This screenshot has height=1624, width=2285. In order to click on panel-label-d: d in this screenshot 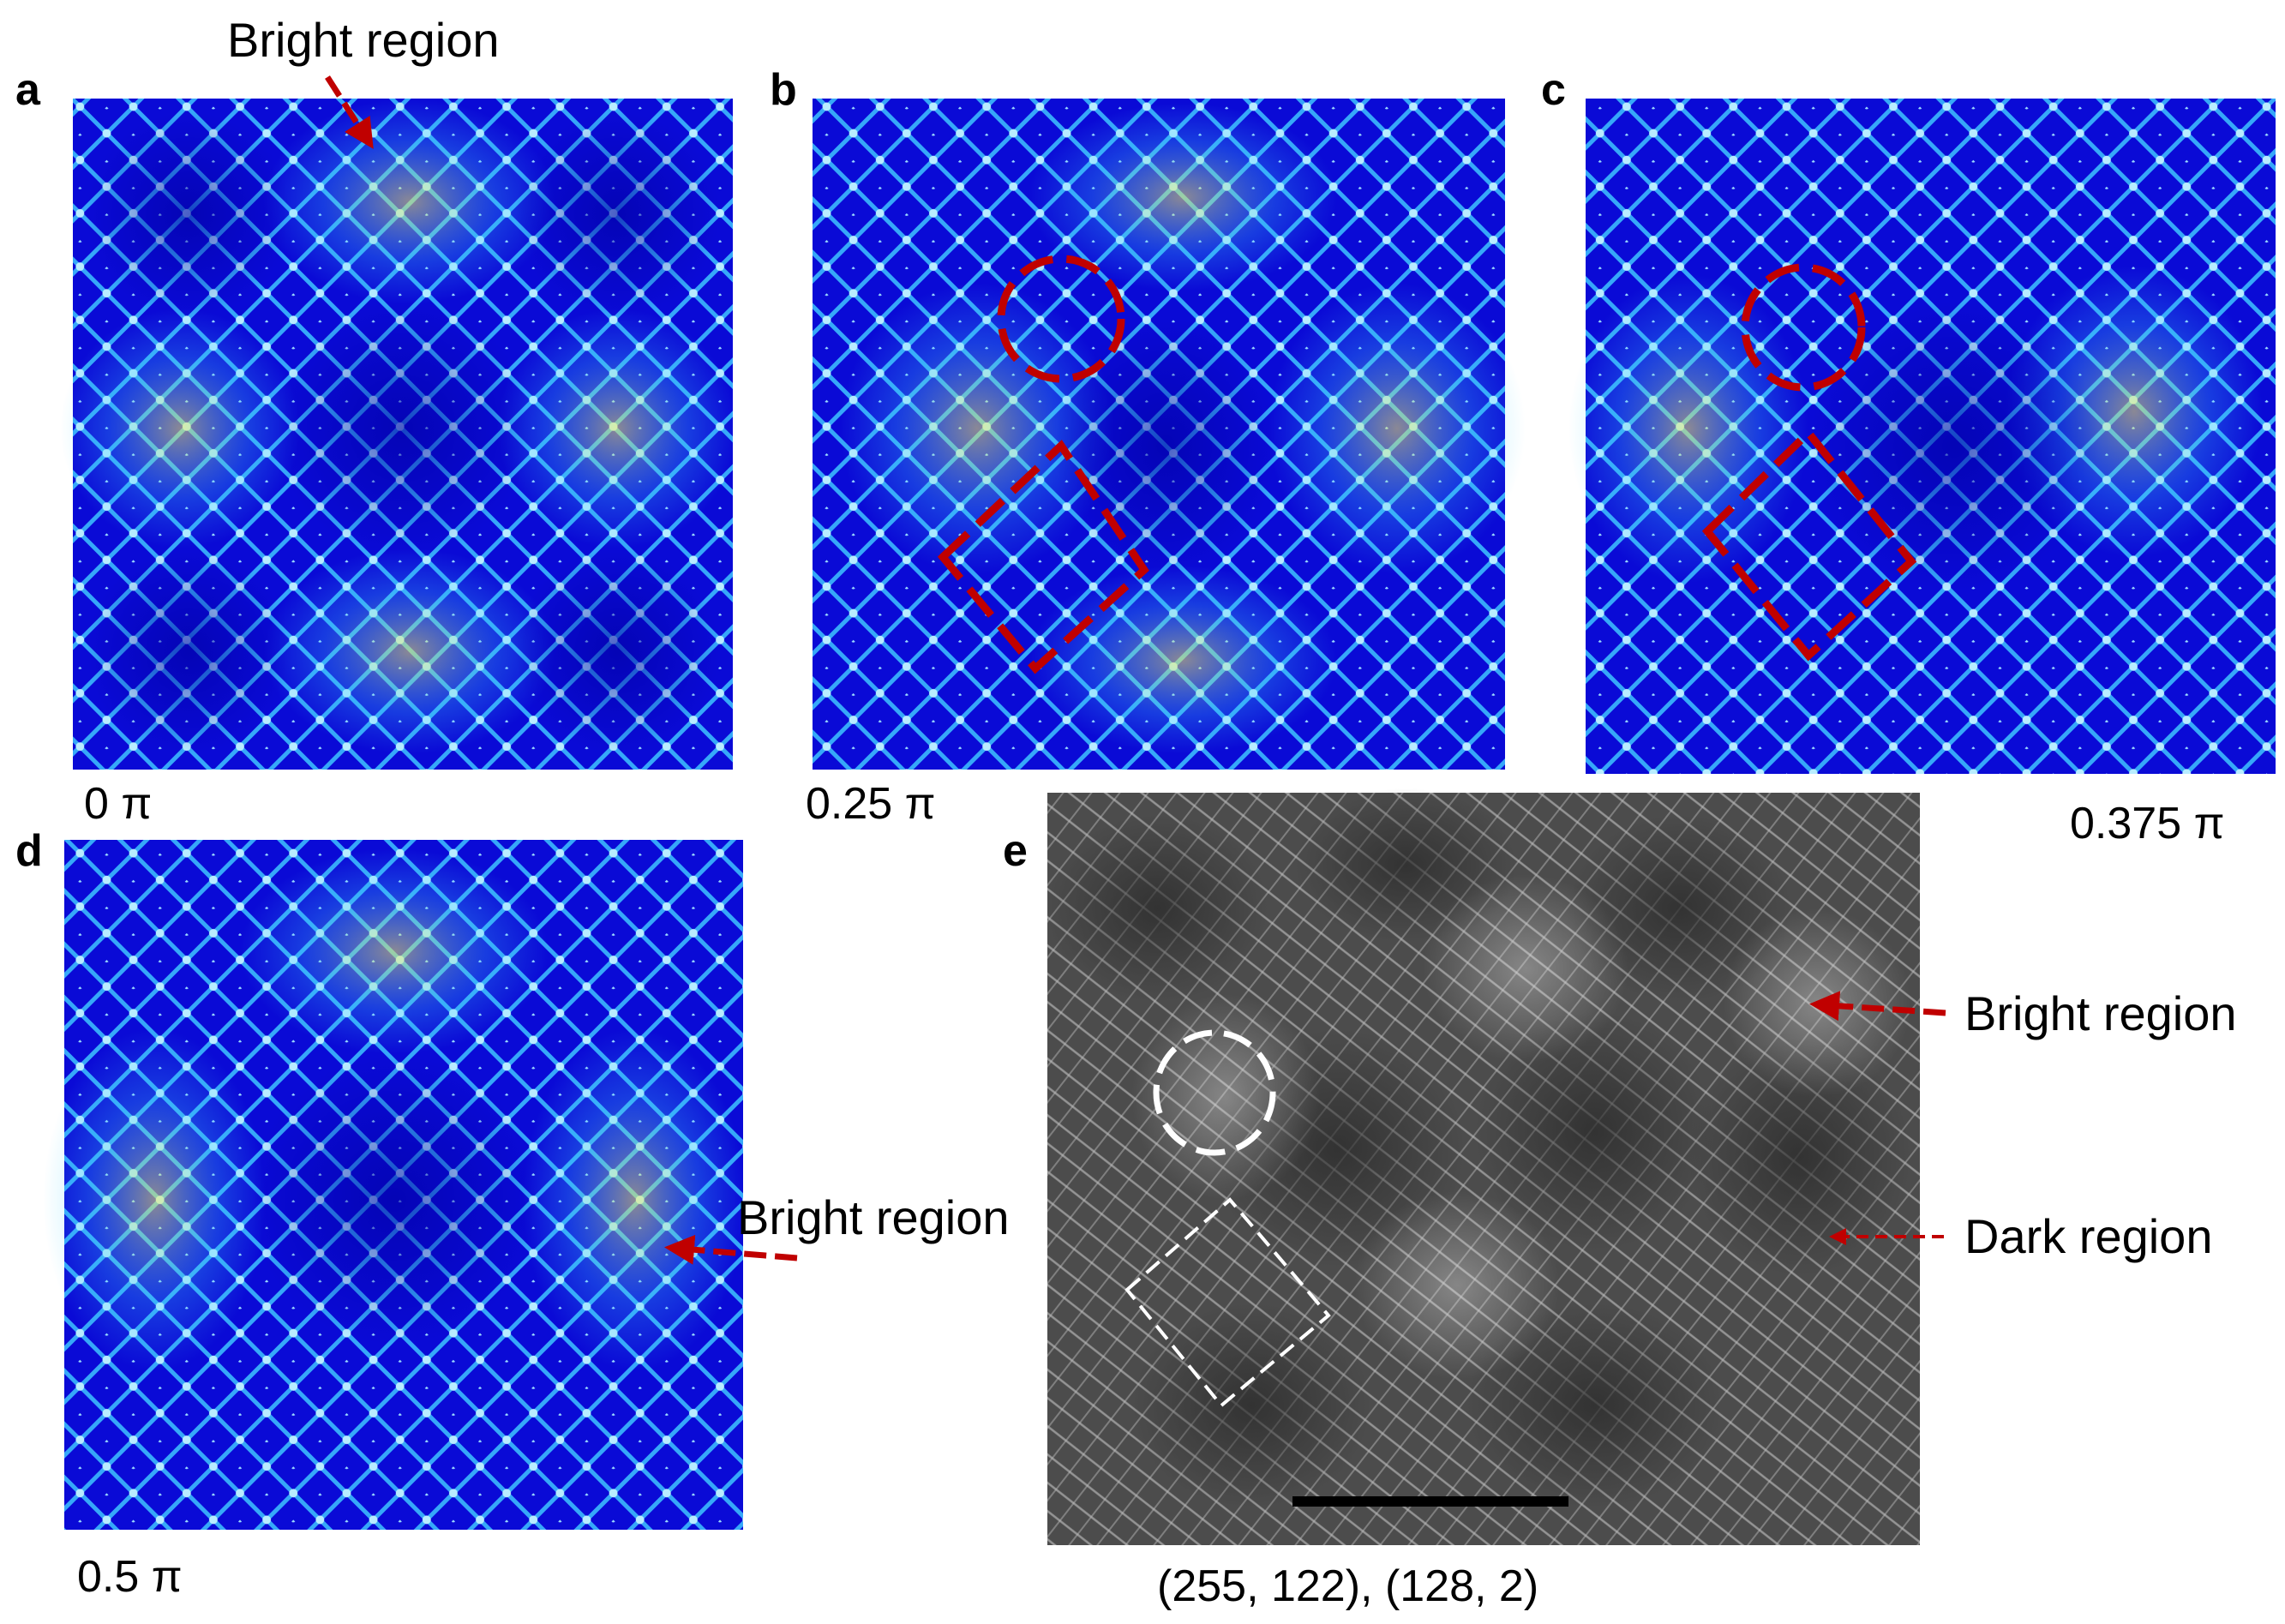, I will do `click(29, 851)`.